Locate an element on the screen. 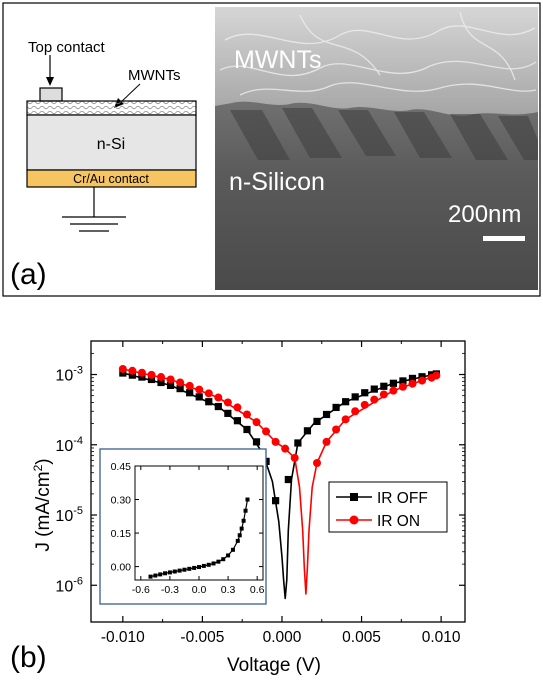  sem-mwnts-label: MWNTs is located at coordinates (277, 60).